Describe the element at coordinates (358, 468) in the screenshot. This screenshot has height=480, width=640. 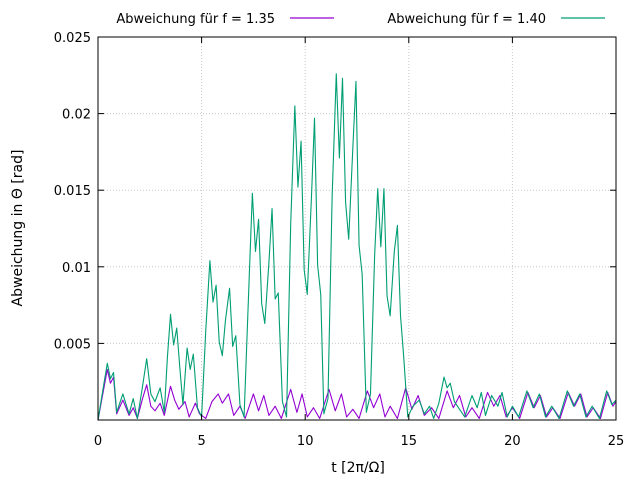
I see `x-axis-label: t [2π/Ω]` at that location.